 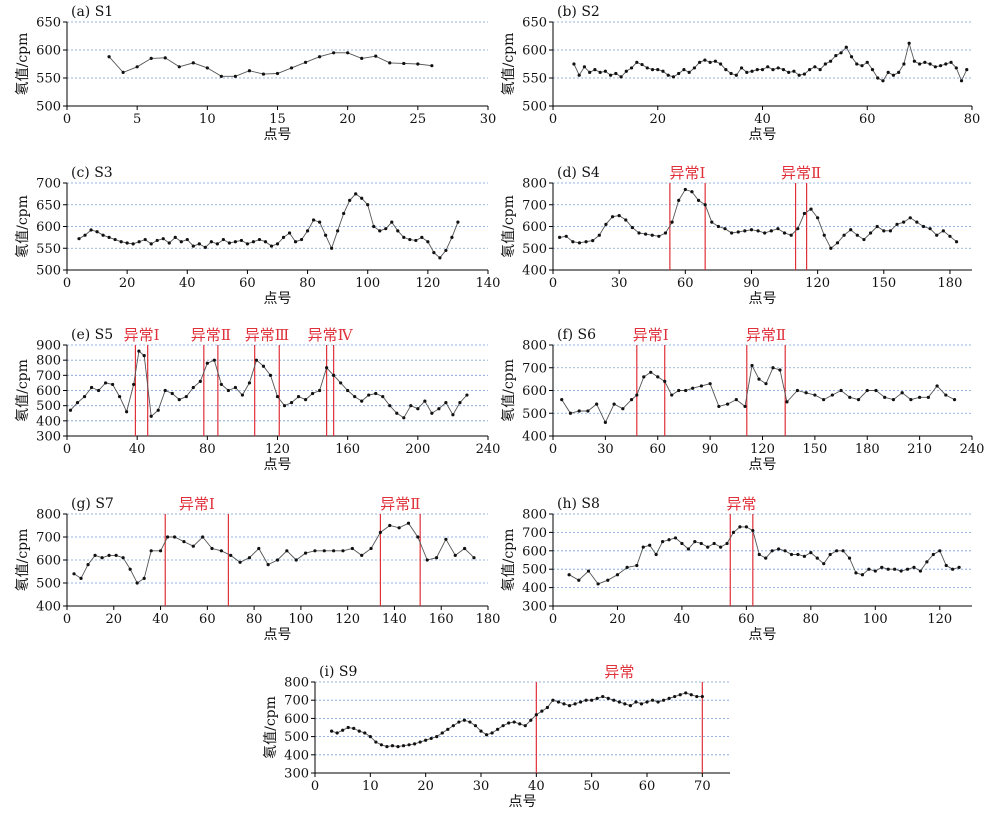 What do you see at coordinates (766, 335) in the screenshot?
I see `anomaly-label: 异常Ⅱ` at bounding box center [766, 335].